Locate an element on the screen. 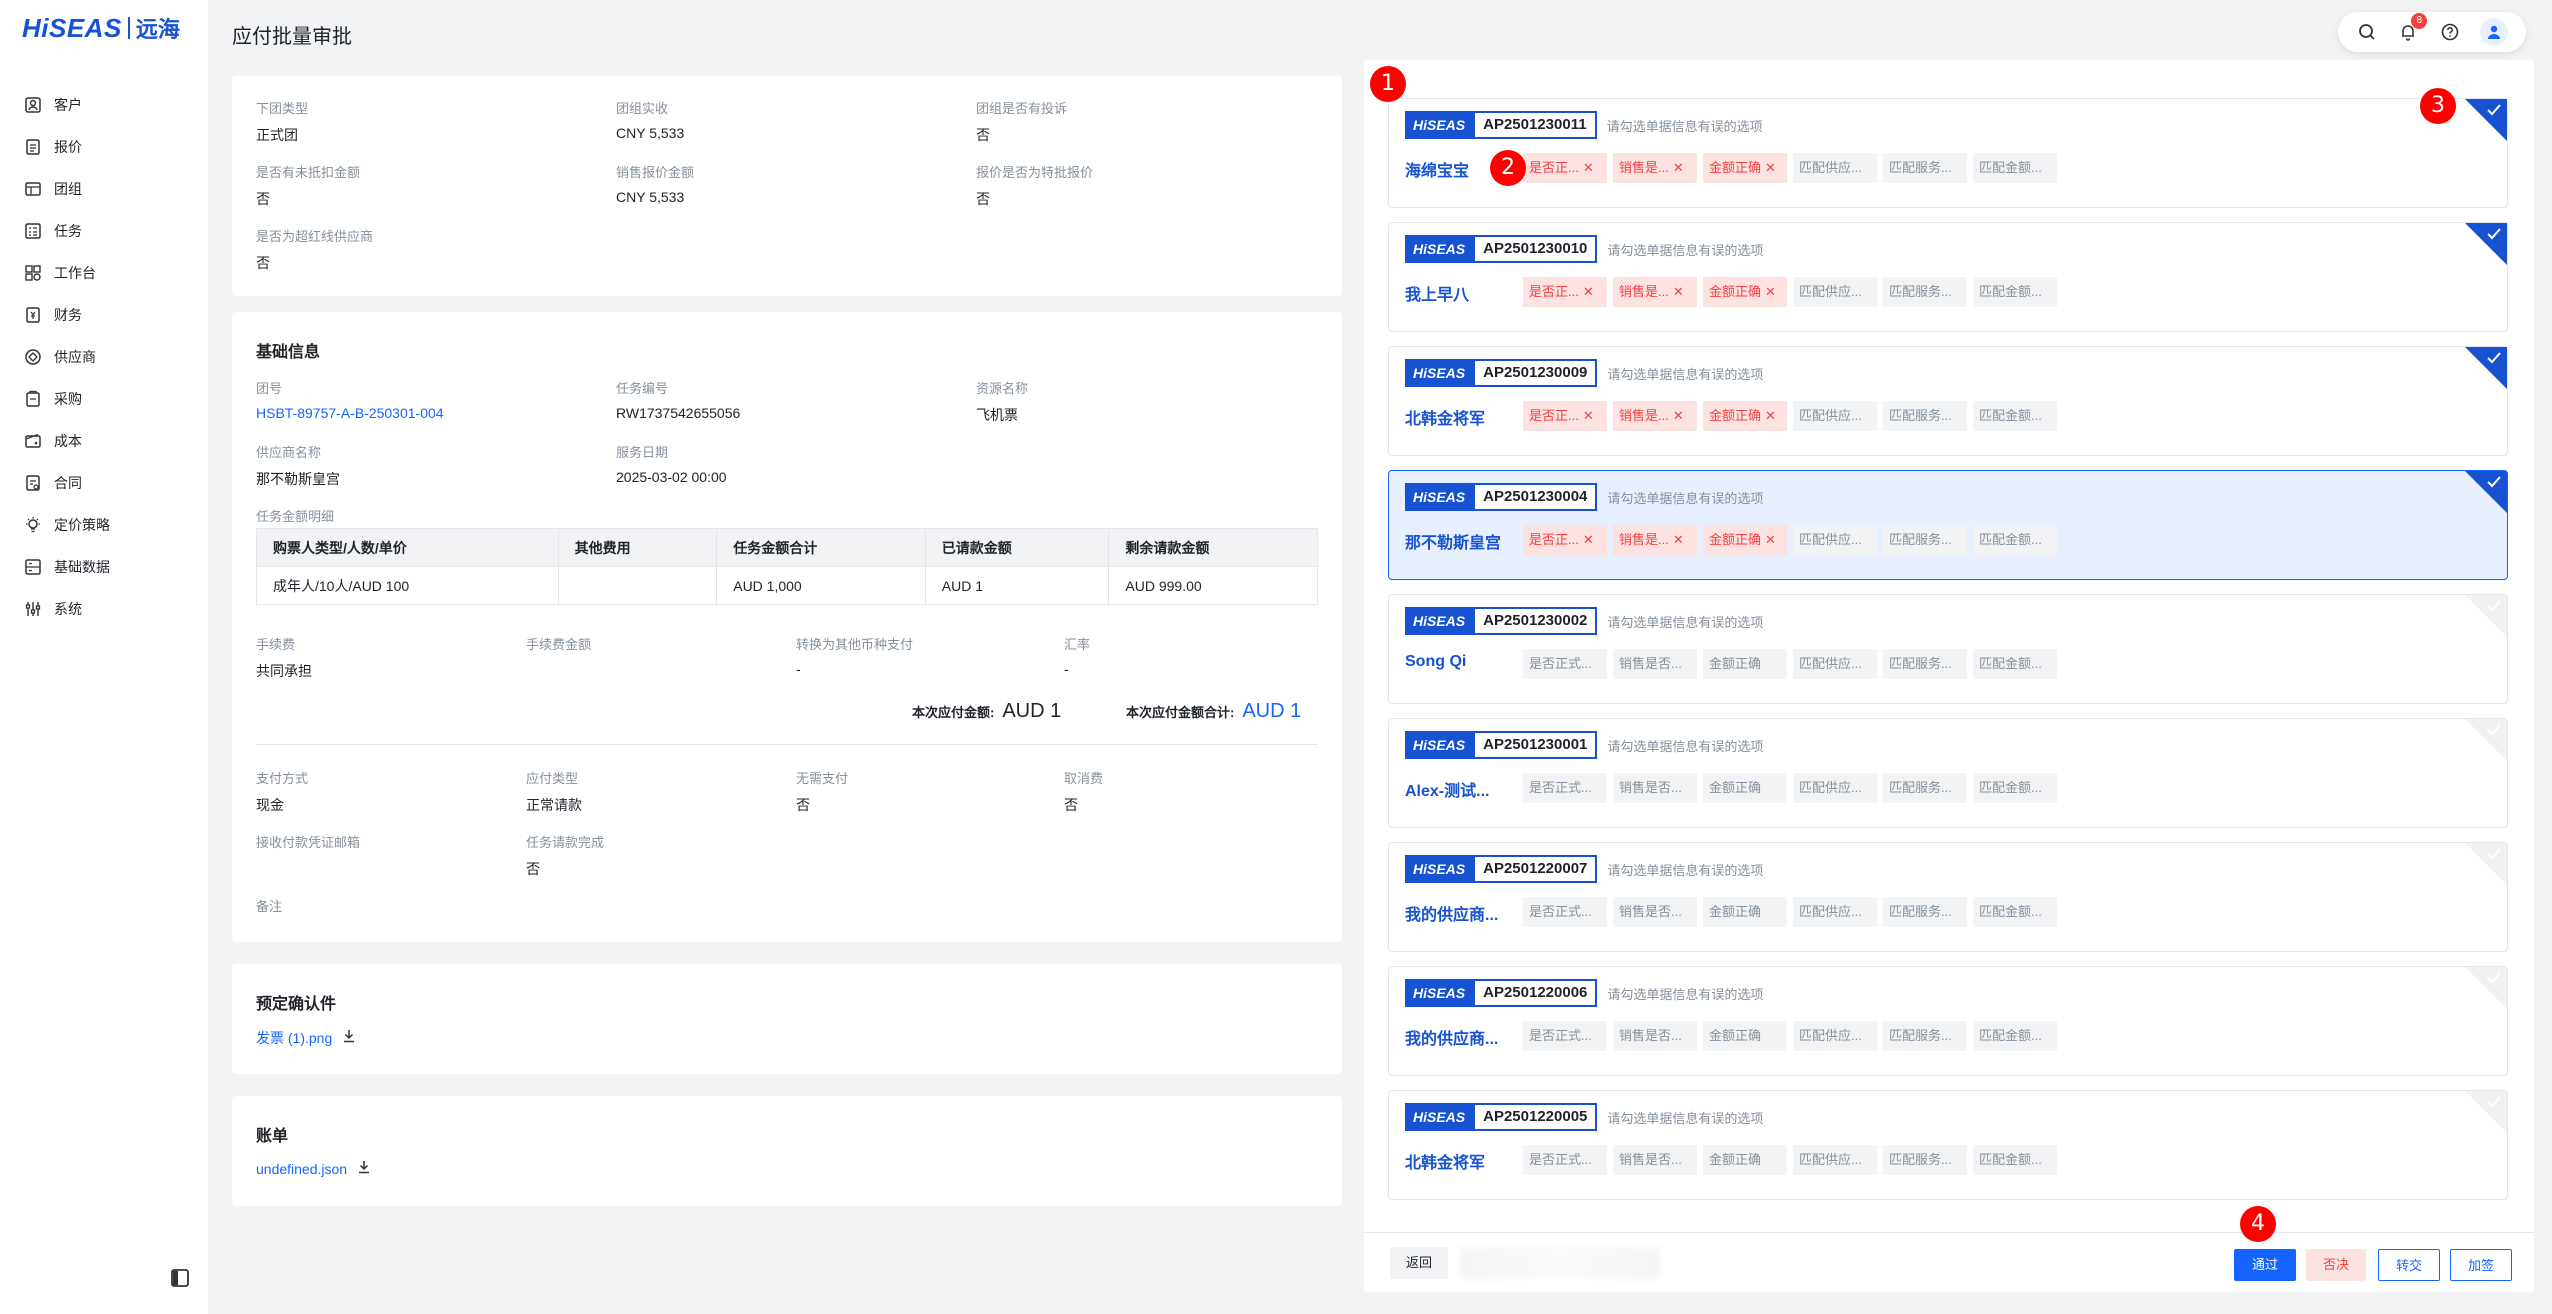  sidebar-item-10: 定价策略 is located at coordinates (109, 525).